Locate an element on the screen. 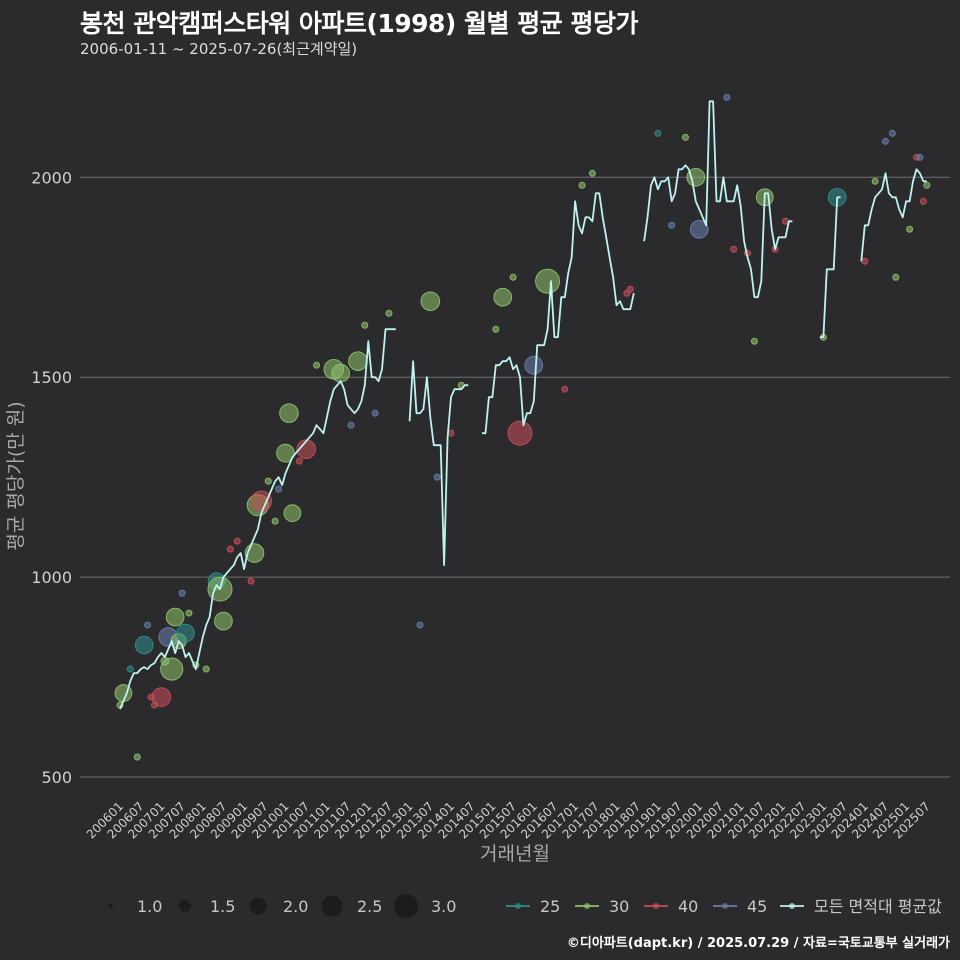 The height and width of the screenshot is (960, 960). color-legend-label: 40 is located at coordinates (688, 906).